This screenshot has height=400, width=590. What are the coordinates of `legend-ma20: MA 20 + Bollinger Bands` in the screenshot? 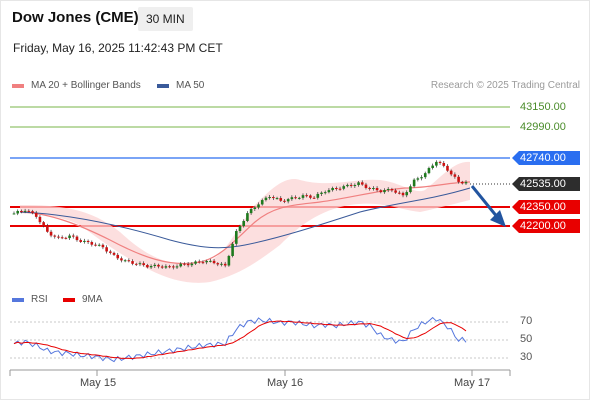 It's located at (76, 85).